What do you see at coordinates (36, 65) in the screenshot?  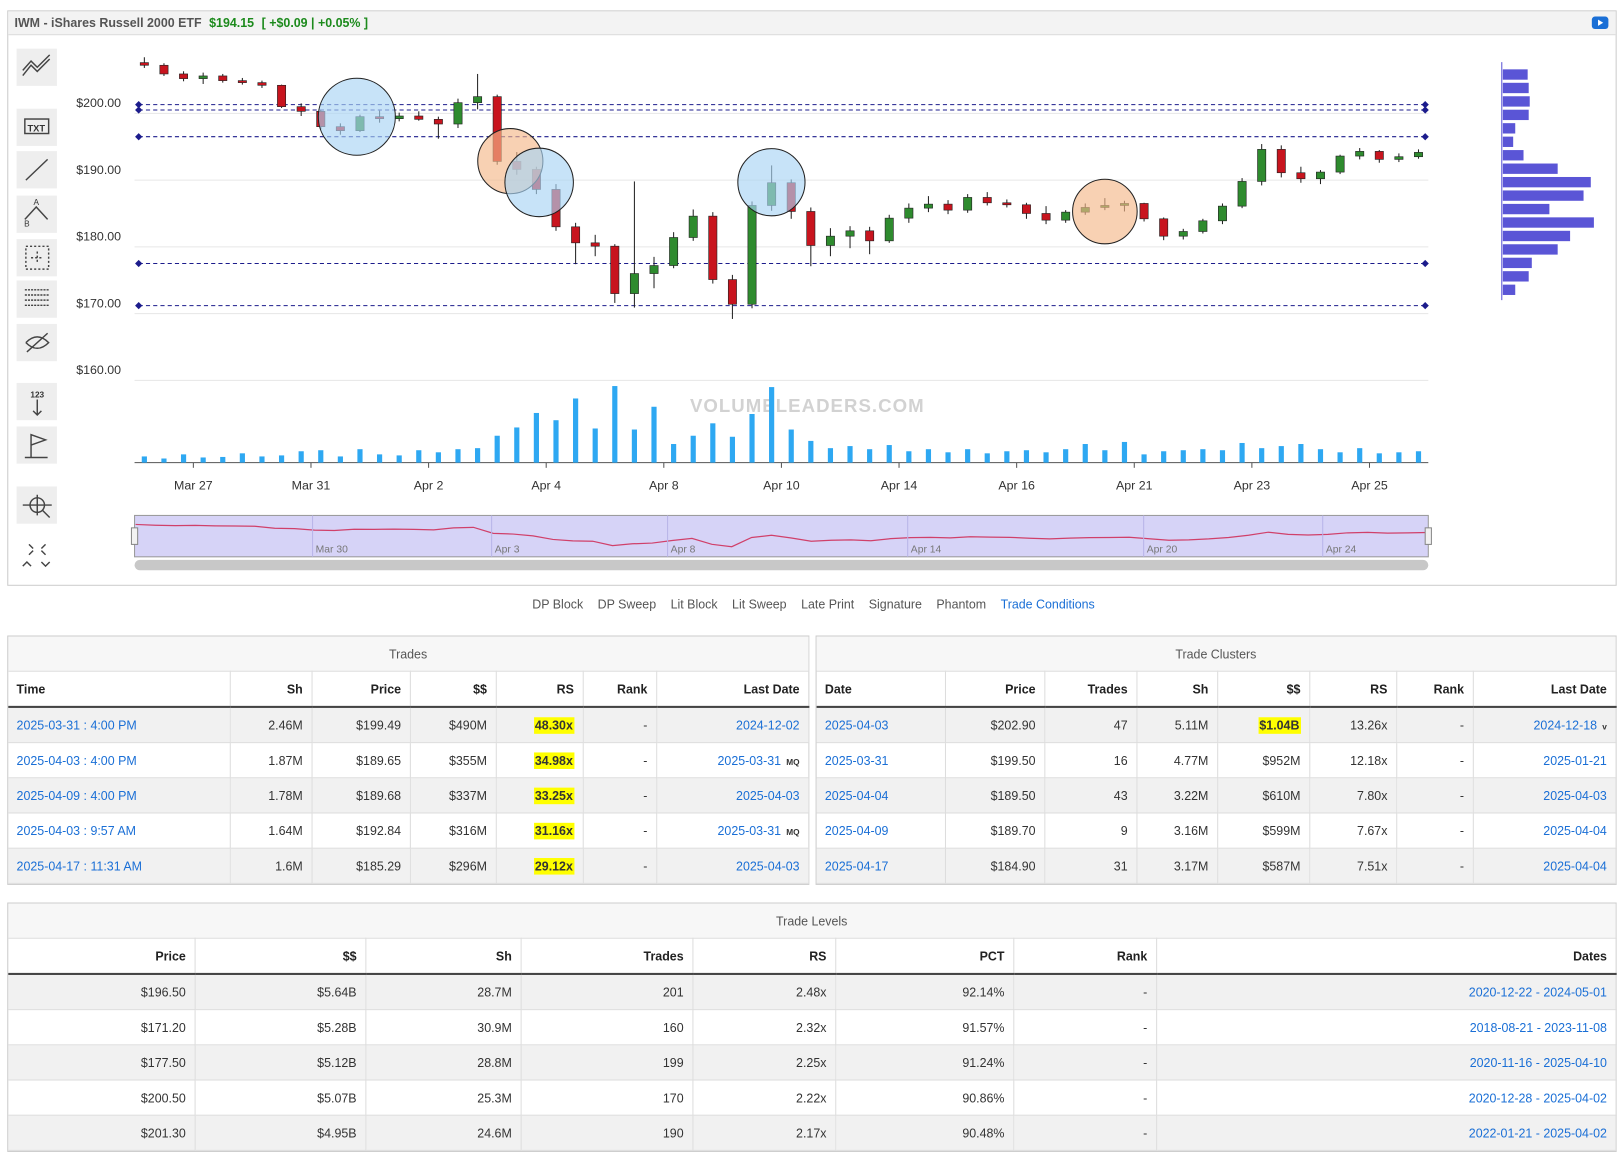 I see `tool-icon` at bounding box center [36, 65].